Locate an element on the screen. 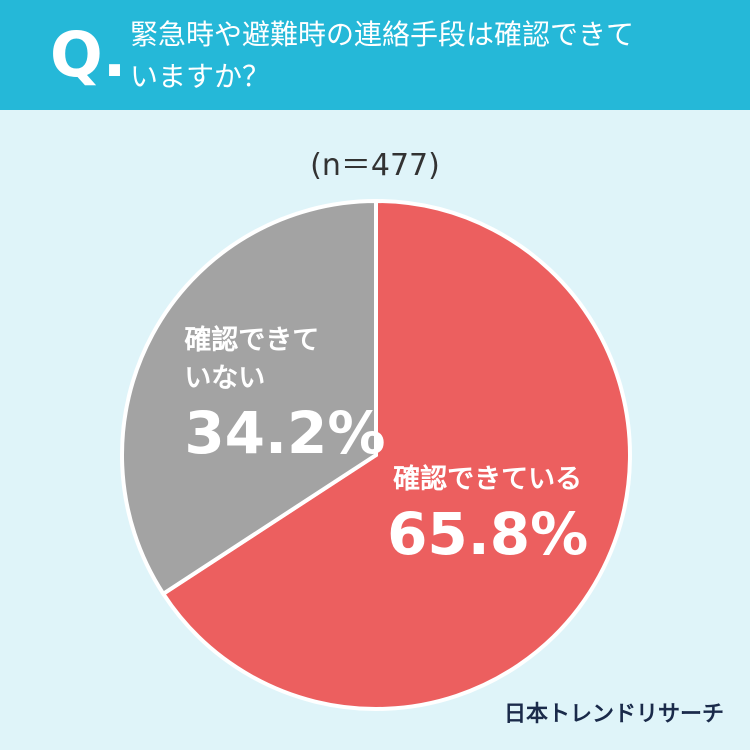 The image size is (750, 750). slice-label: 確認できていない 34.2% is located at coordinates (285, 395).